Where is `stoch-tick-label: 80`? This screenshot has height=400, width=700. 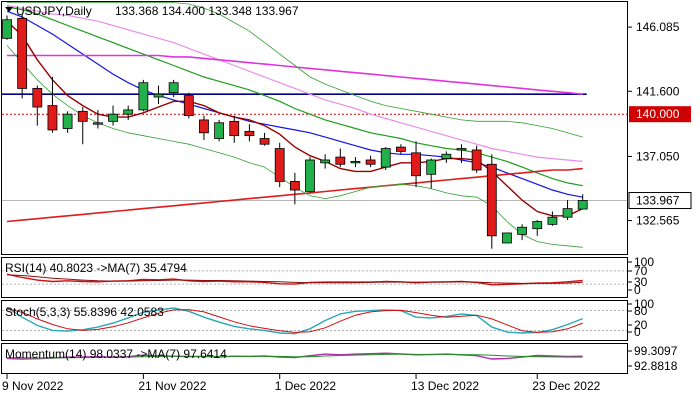 stoch-tick-label: 80 is located at coordinates (641, 311).